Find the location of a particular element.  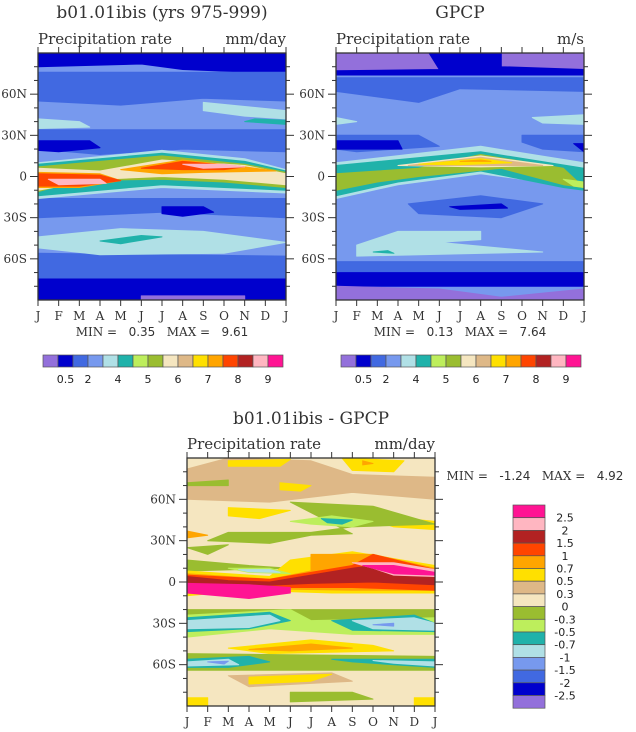

colorbar-label: 8 is located at coordinates (238, 379).